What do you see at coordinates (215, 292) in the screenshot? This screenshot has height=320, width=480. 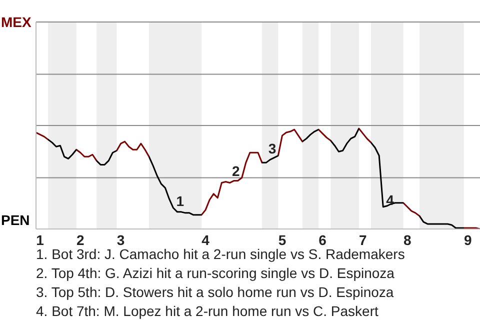 I see `text: 3. Top 5th: D. Stowers hit a solo home run vs D. Espinoza` at bounding box center [215, 292].